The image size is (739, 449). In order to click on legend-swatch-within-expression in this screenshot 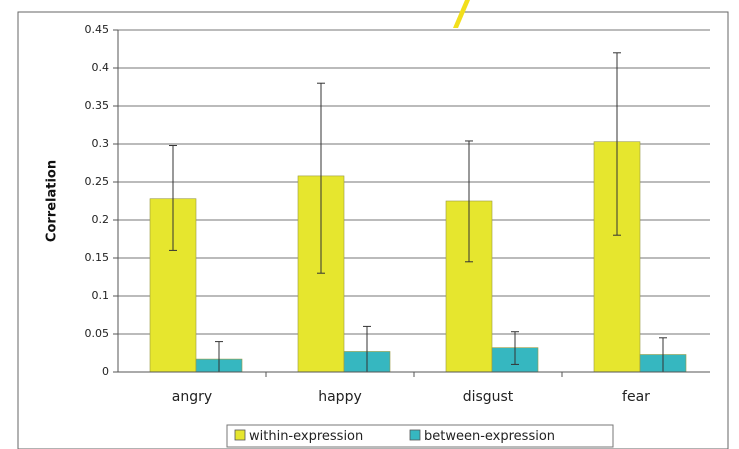, I will do `click(240, 435)`.